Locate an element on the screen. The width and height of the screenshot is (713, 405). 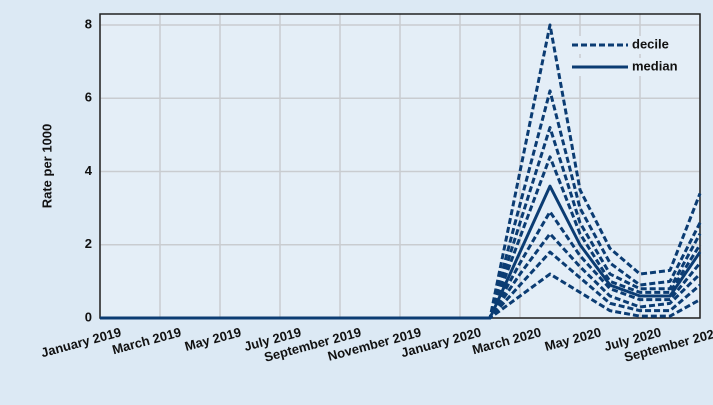
legend-label: decile is located at coordinates (650, 43).